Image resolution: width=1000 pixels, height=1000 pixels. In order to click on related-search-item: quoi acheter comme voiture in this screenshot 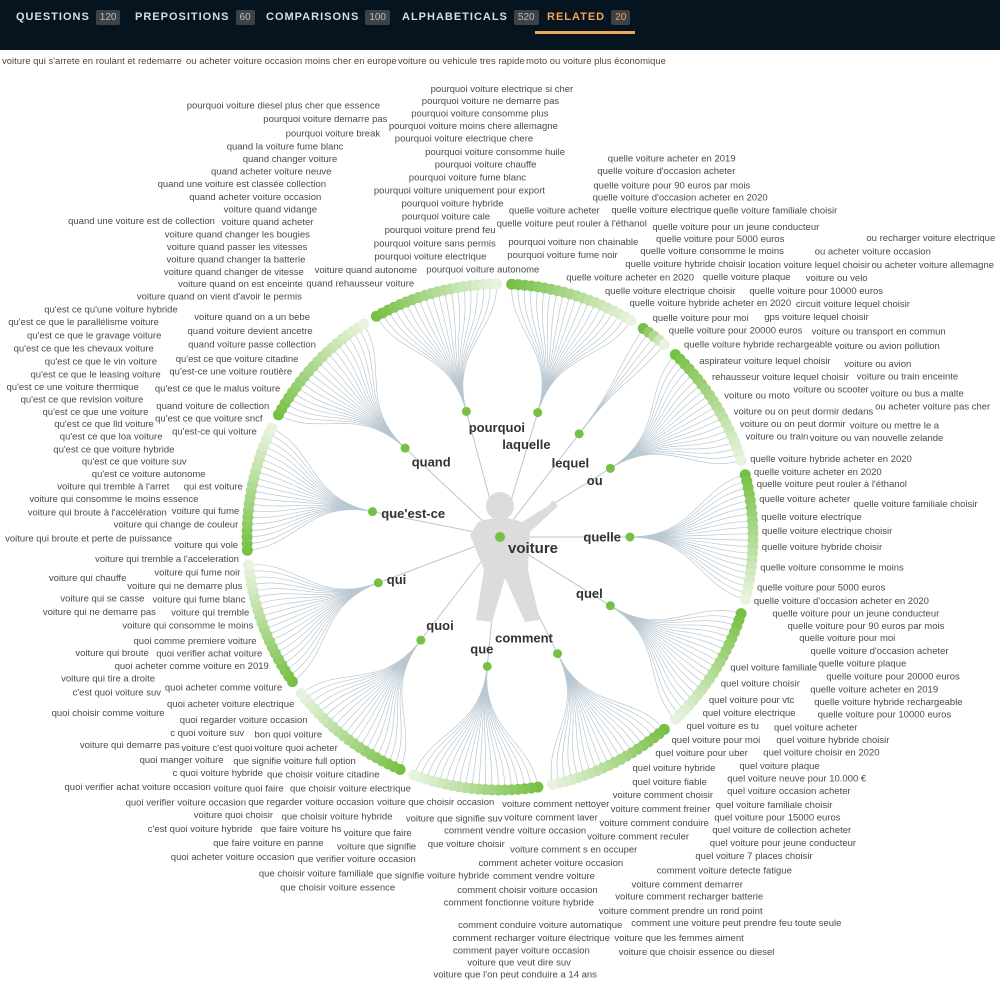, I will do `click(223, 688)`.